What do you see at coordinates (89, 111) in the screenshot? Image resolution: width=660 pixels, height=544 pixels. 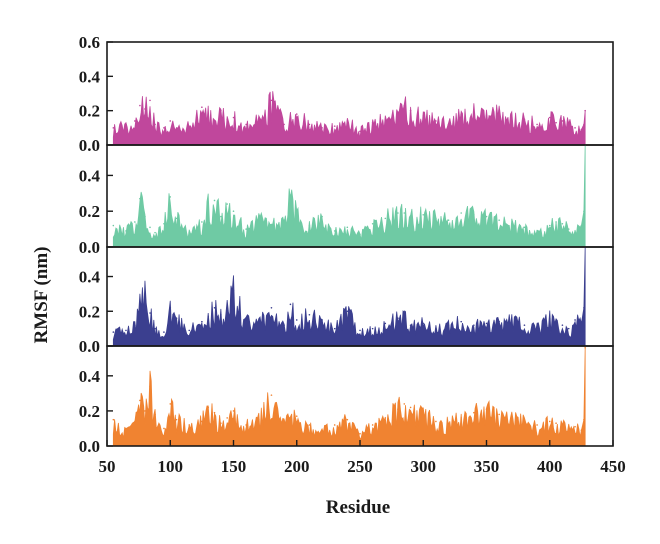 I see `panel-1-y-tick-label: 0.2` at bounding box center [89, 111].